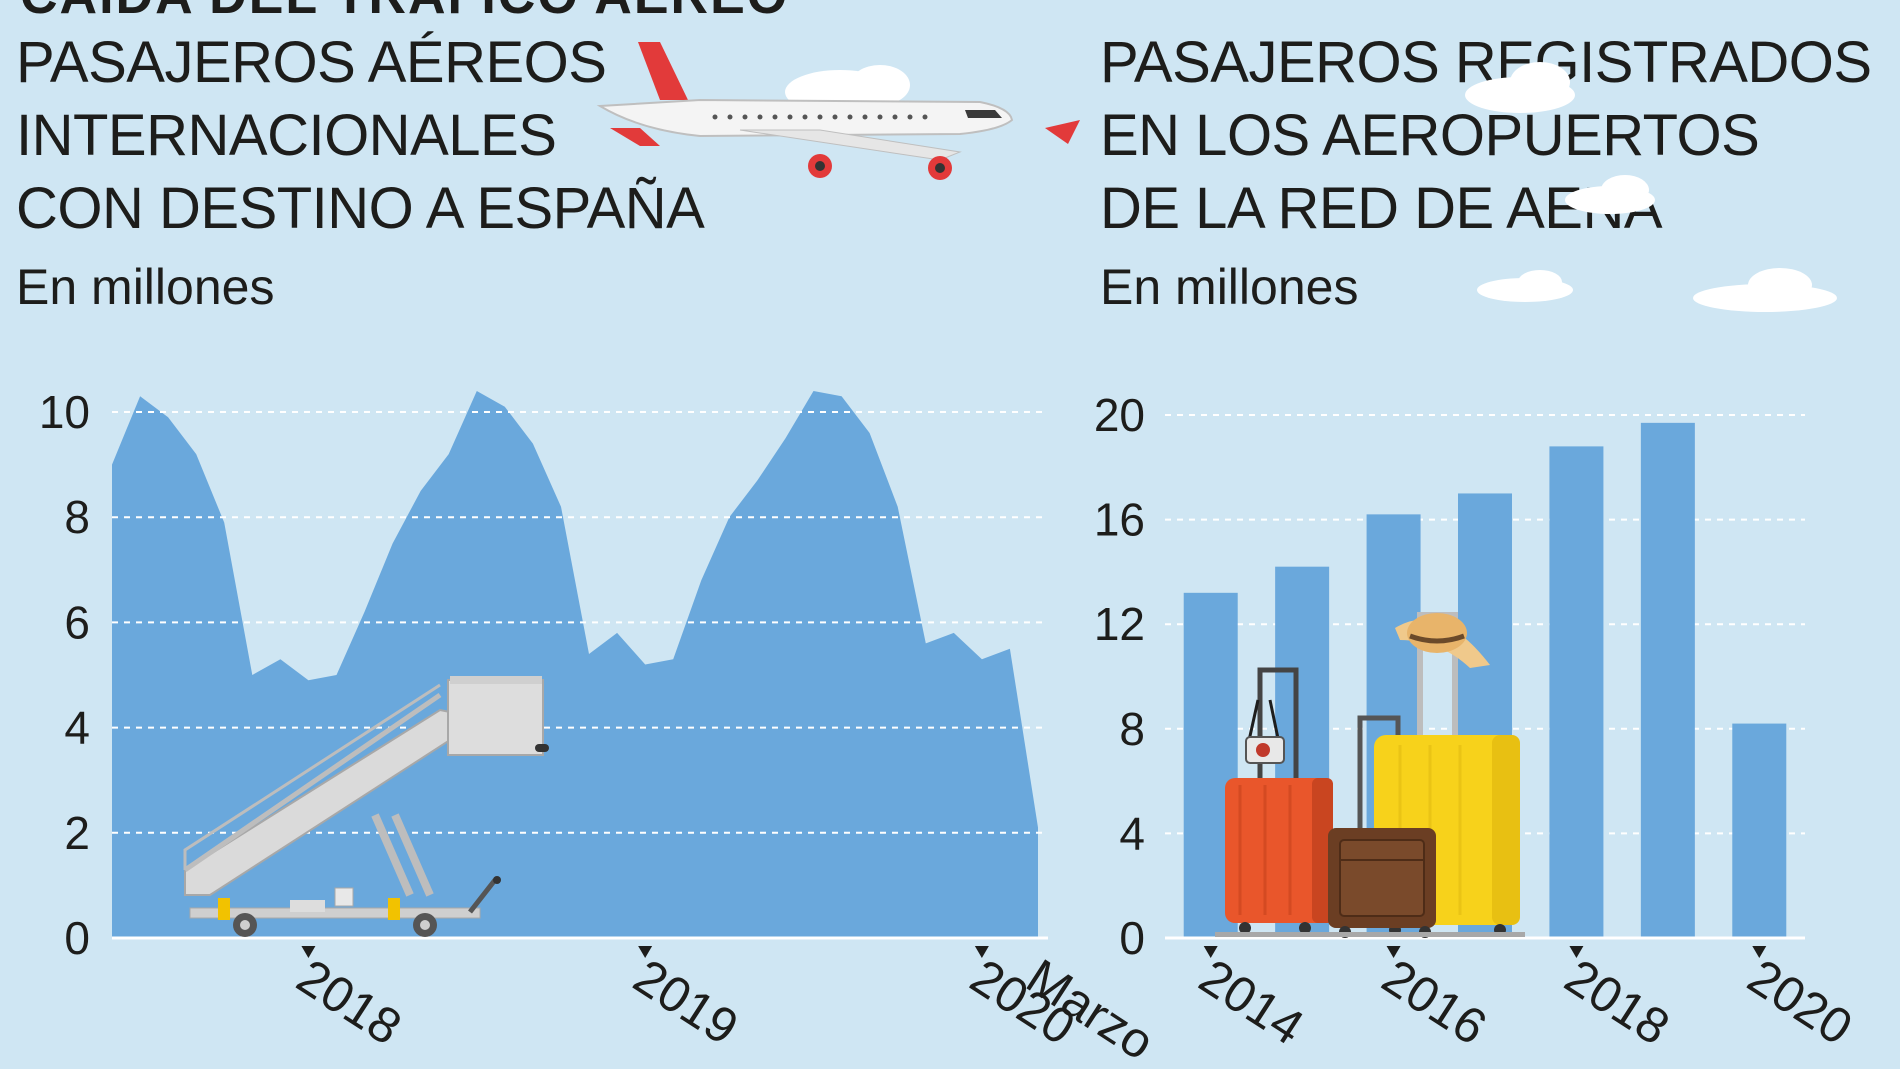 The height and width of the screenshot is (1069, 1900). I want to click on bar-2019, so click(1667, 680).